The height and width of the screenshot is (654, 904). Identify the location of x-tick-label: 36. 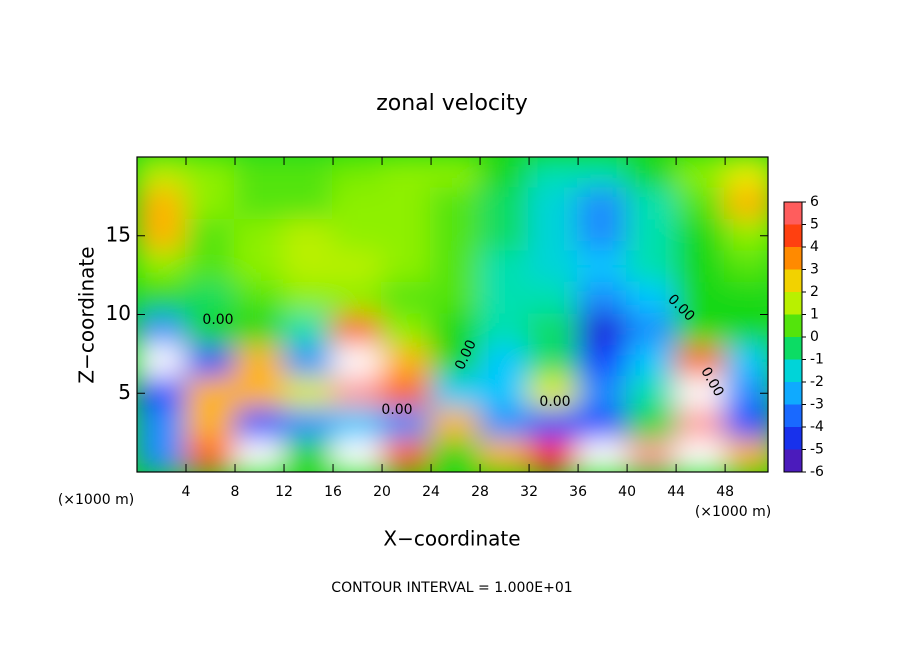
(578, 492).